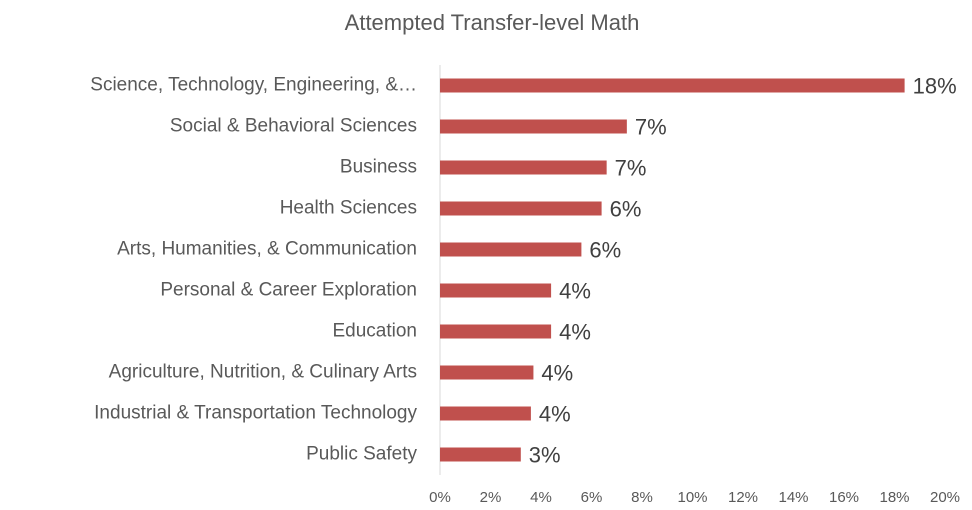  Describe the element at coordinates (545, 454) in the screenshot. I see `value-label: 3%` at that location.